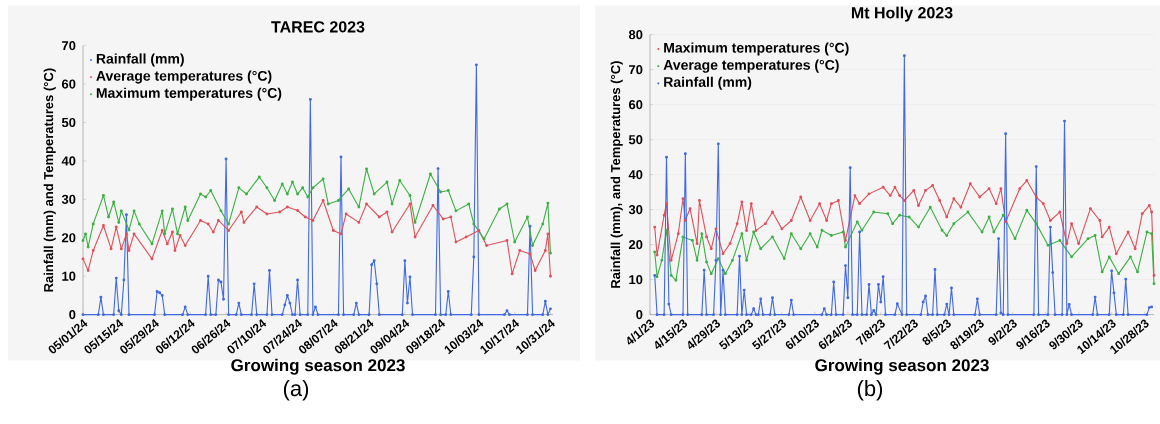 The width and height of the screenshot is (1160, 424). I want to click on y-axis-title: Rainfall (mm) and Temperatures (°C), so click(49, 180).